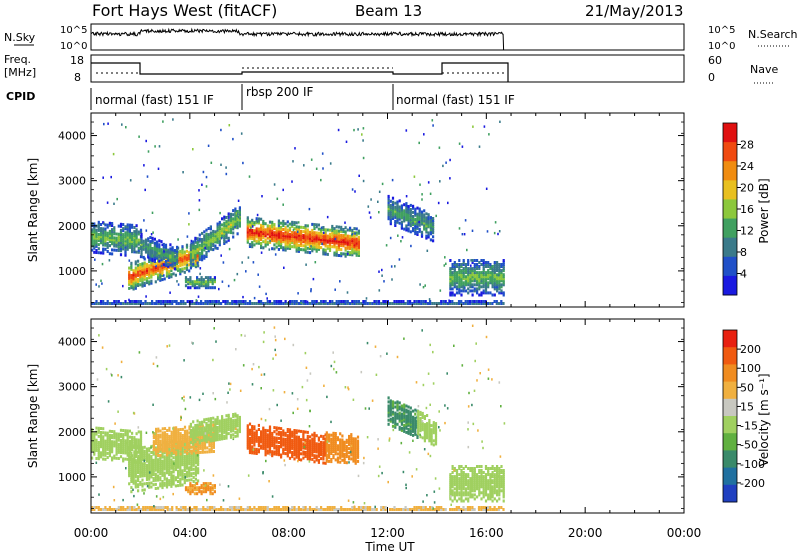  What do you see at coordinates (764, 69) in the screenshot?
I see `nave-label: Nave` at bounding box center [764, 69].